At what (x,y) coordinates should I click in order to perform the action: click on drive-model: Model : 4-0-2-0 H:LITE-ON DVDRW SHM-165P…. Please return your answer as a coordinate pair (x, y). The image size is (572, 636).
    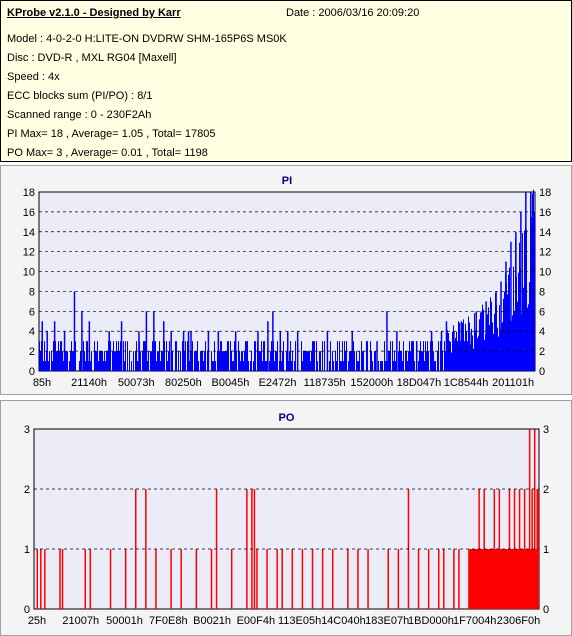
    Looking at the image, I should click on (147, 39).